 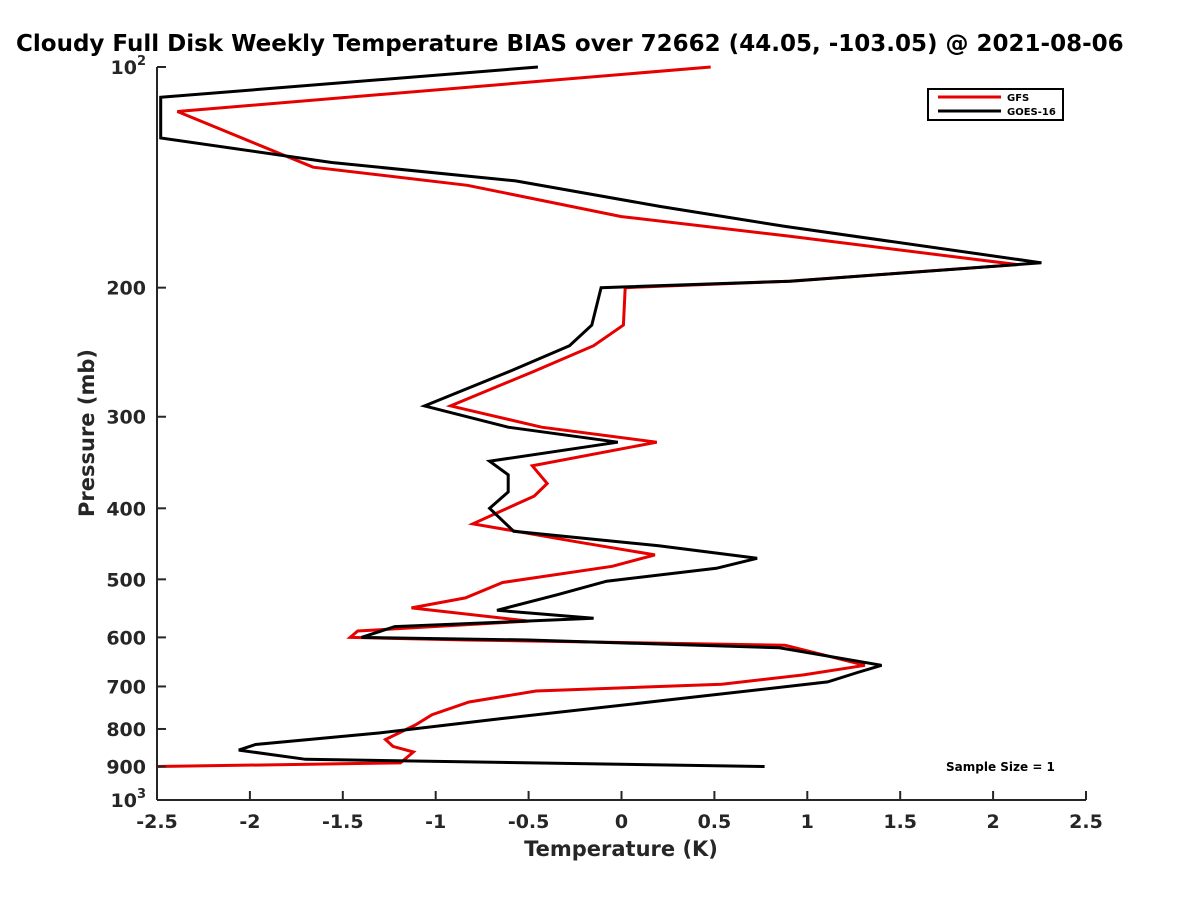 I want to click on y-tick-label: 200, so click(x=126, y=289).